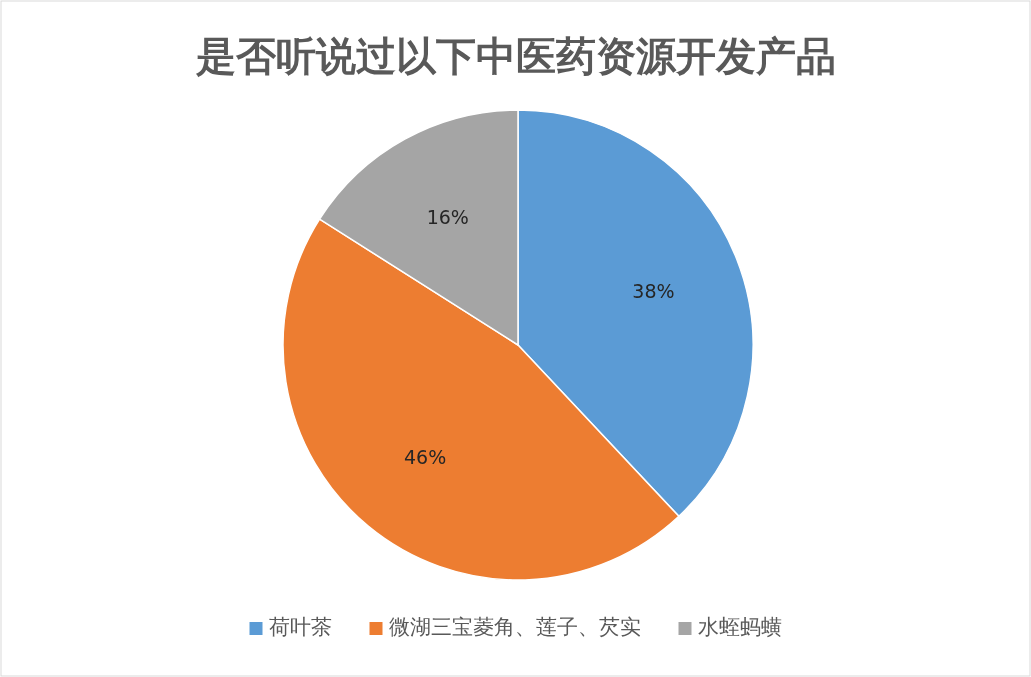  Describe the element at coordinates (653, 291) in the screenshot. I see `data-label: 38%` at that location.